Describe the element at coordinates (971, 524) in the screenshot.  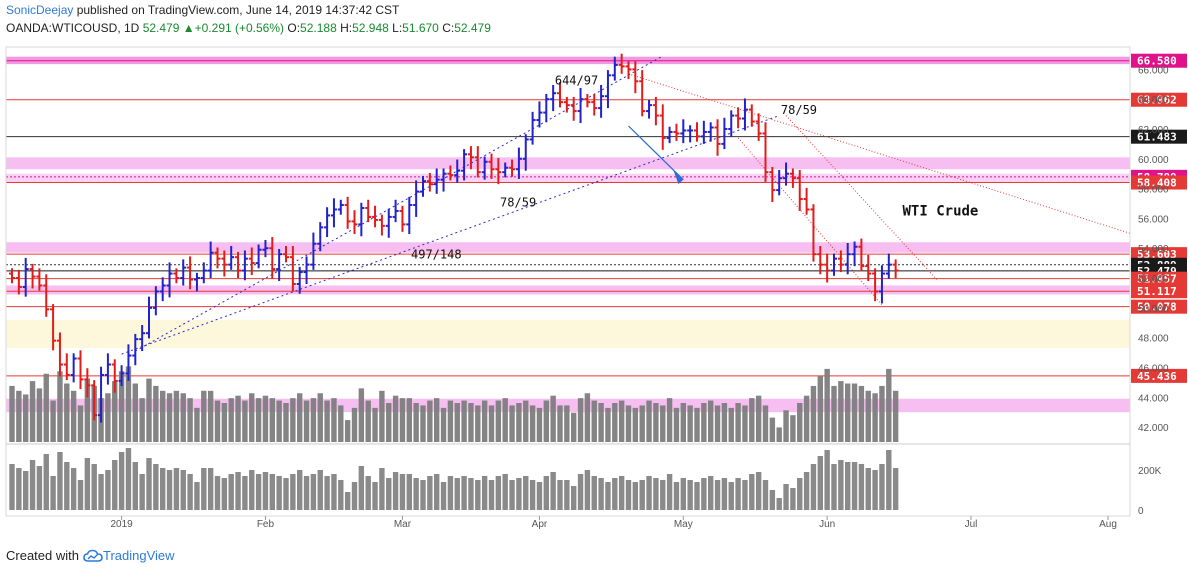
I see `x-label-6: Jul` at that location.